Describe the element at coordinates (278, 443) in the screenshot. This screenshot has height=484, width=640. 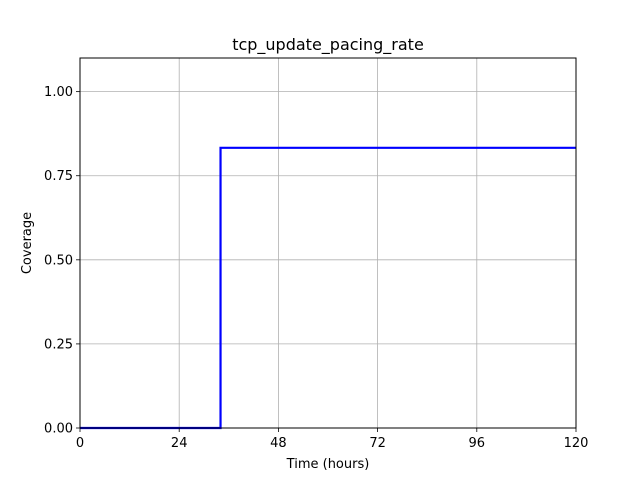
I see `x-tick-label: 48` at that location.